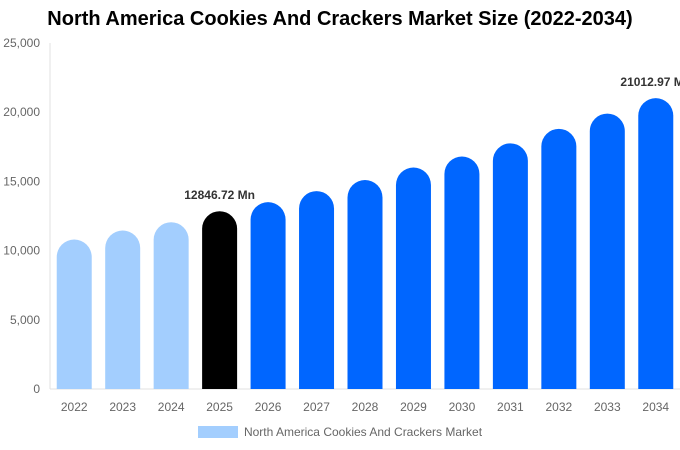  I want to click on x-tick-label: 2025, so click(219, 407).